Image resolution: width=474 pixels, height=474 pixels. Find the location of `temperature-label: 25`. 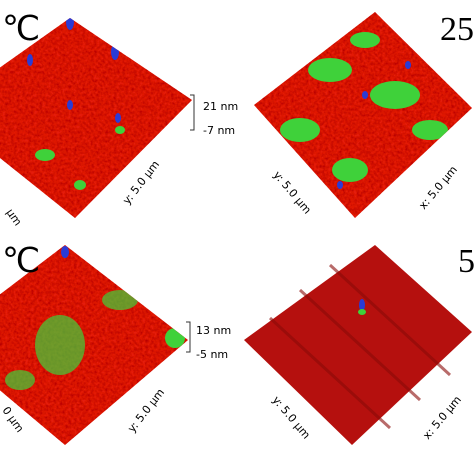

temperature-label: 25 is located at coordinates (457, 29).